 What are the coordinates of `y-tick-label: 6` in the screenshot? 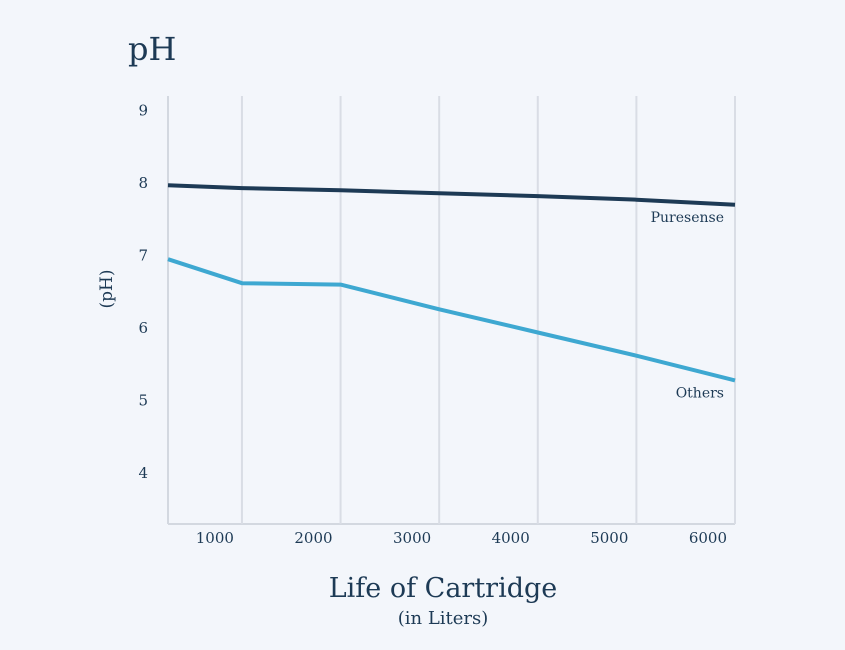 It's located at (143, 328).